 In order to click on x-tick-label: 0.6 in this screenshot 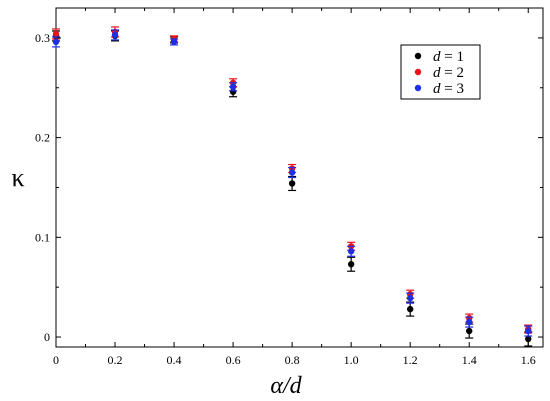, I will do `click(233, 360)`.